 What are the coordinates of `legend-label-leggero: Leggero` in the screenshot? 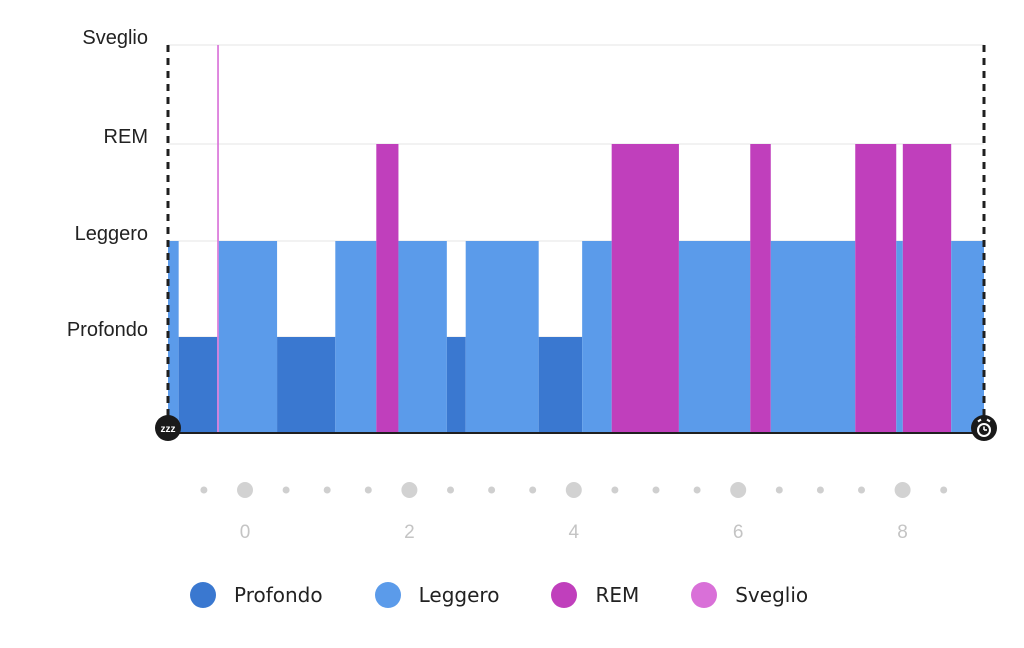 It's located at (459, 595).